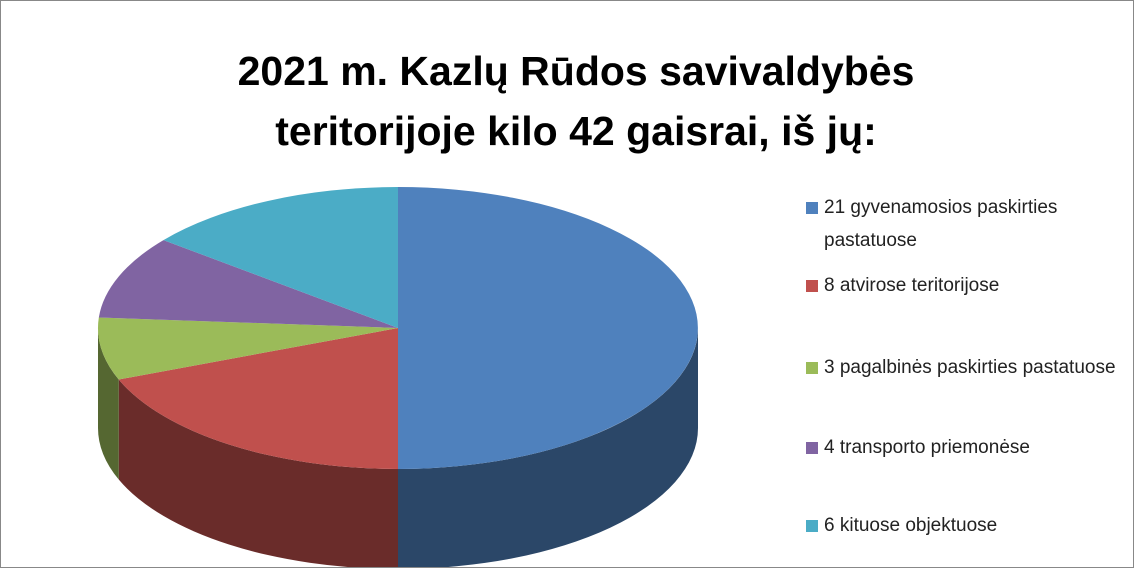 This screenshot has width=1134, height=568. Describe the element at coordinates (927, 447) in the screenshot. I see `legend-label: 4 transporto priemonėse` at that location.